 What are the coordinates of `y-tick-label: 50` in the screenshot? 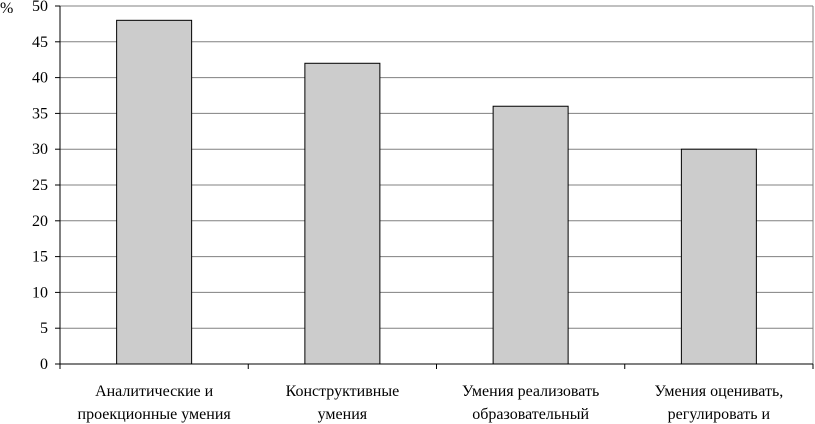 It's located at (40, 7).